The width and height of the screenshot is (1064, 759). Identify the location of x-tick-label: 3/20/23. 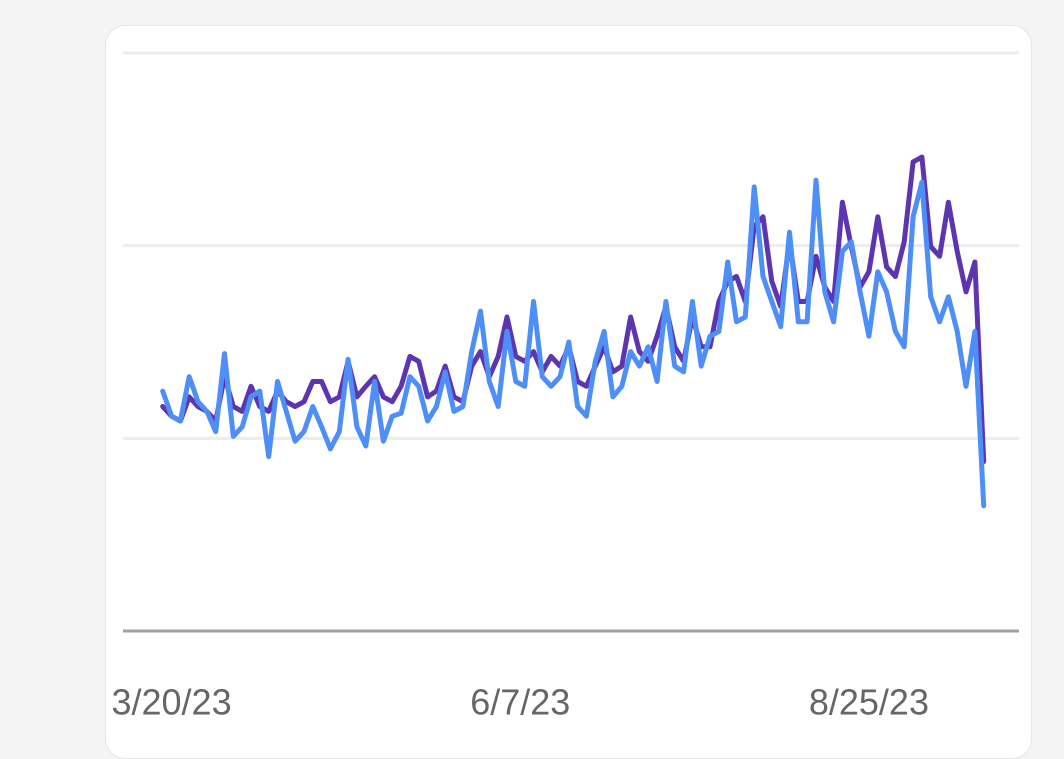
(171, 702).